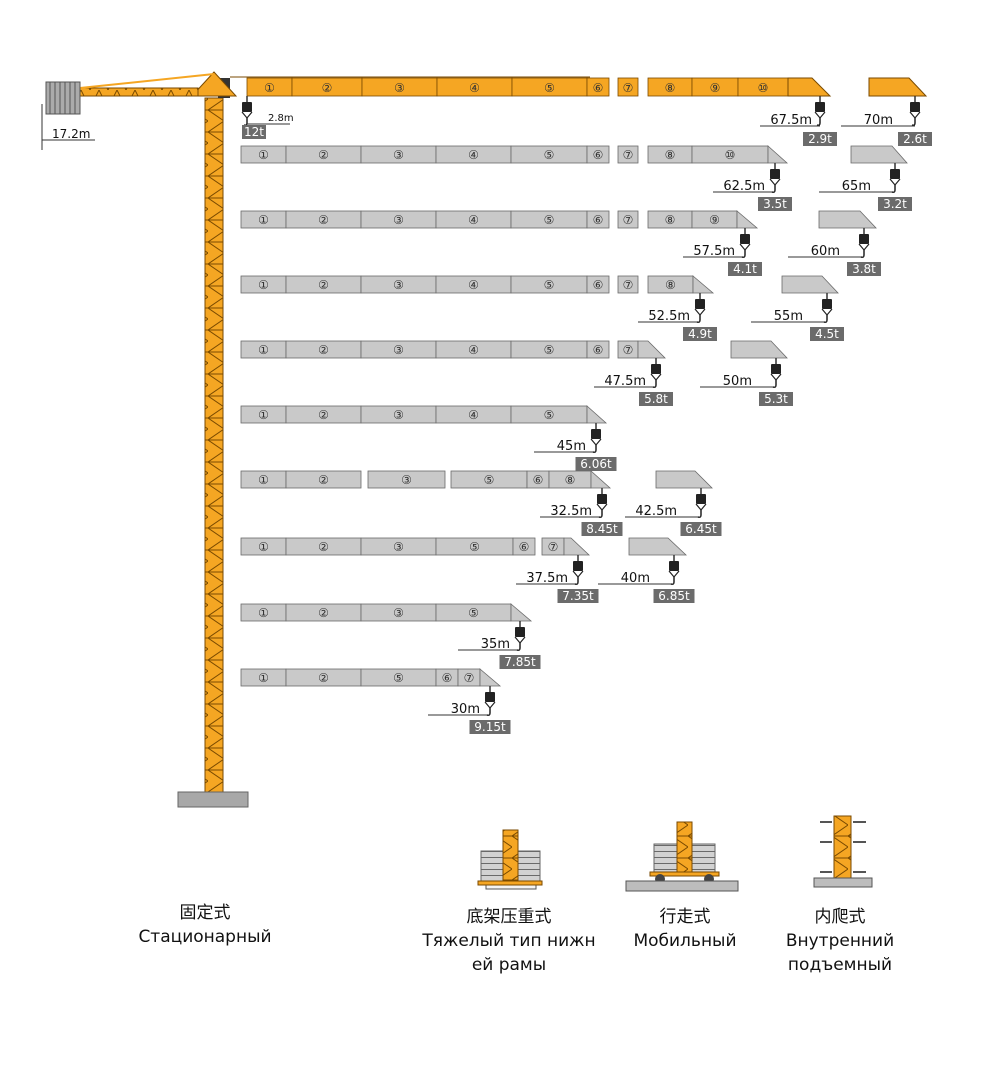 This screenshot has height=1074, width=1000. What do you see at coordinates (840, 941) in the screenshot?
I see `base-type-climbing-caption: 内爬式 Внутренний подъемный` at bounding box center [840, 941].